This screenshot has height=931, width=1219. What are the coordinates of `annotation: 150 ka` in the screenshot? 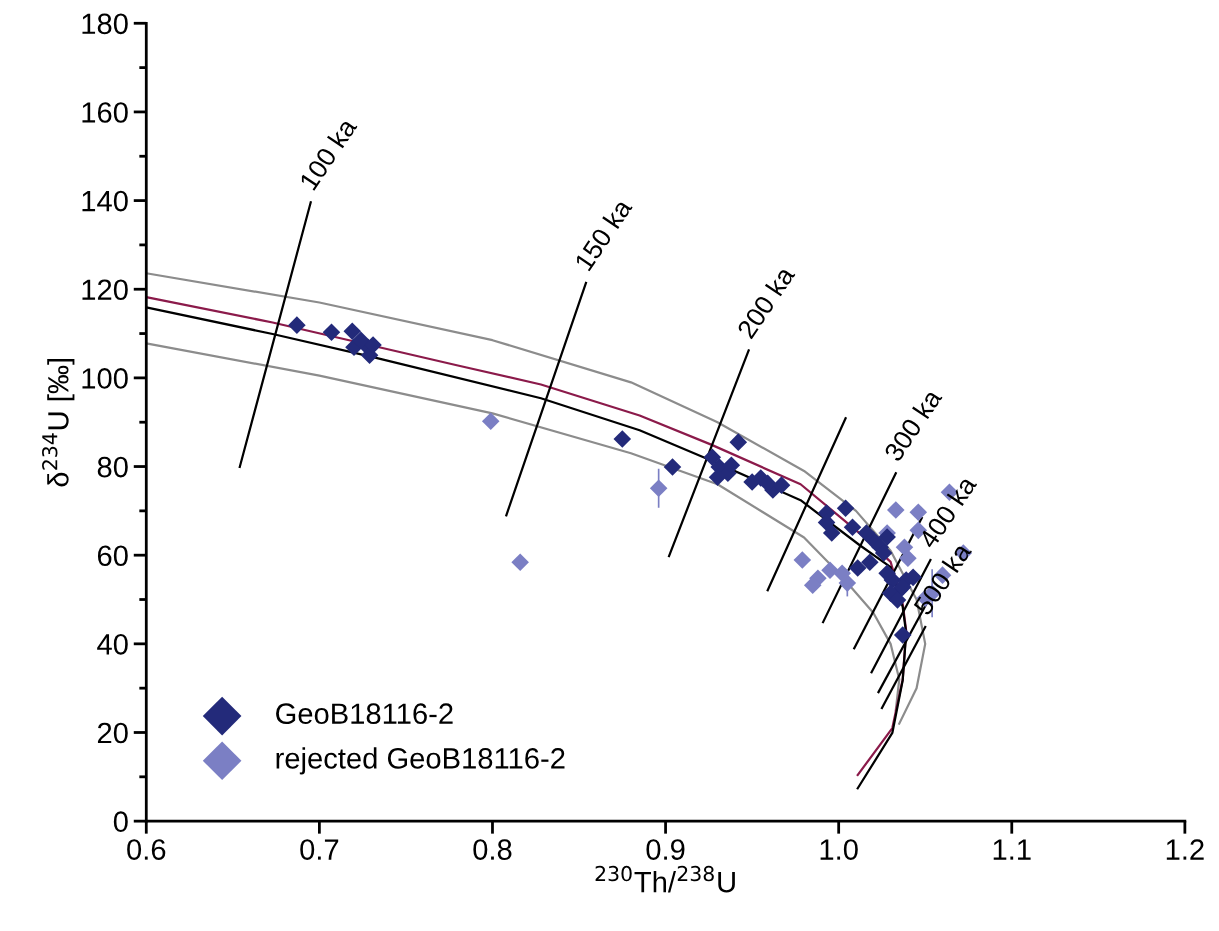 It's located at (603, 234).